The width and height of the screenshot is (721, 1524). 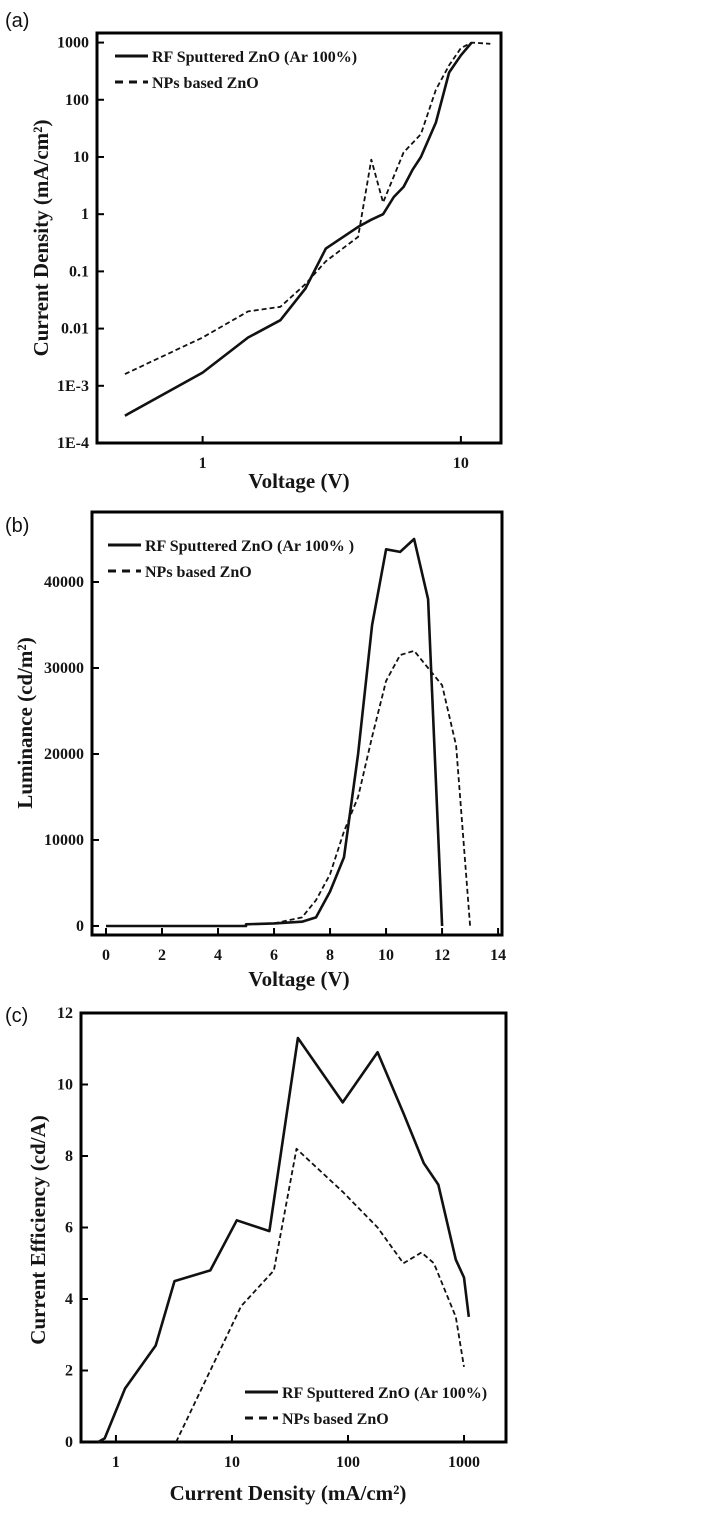 I want to click on y-tick-label: 12, so click(x=65, y=1013).